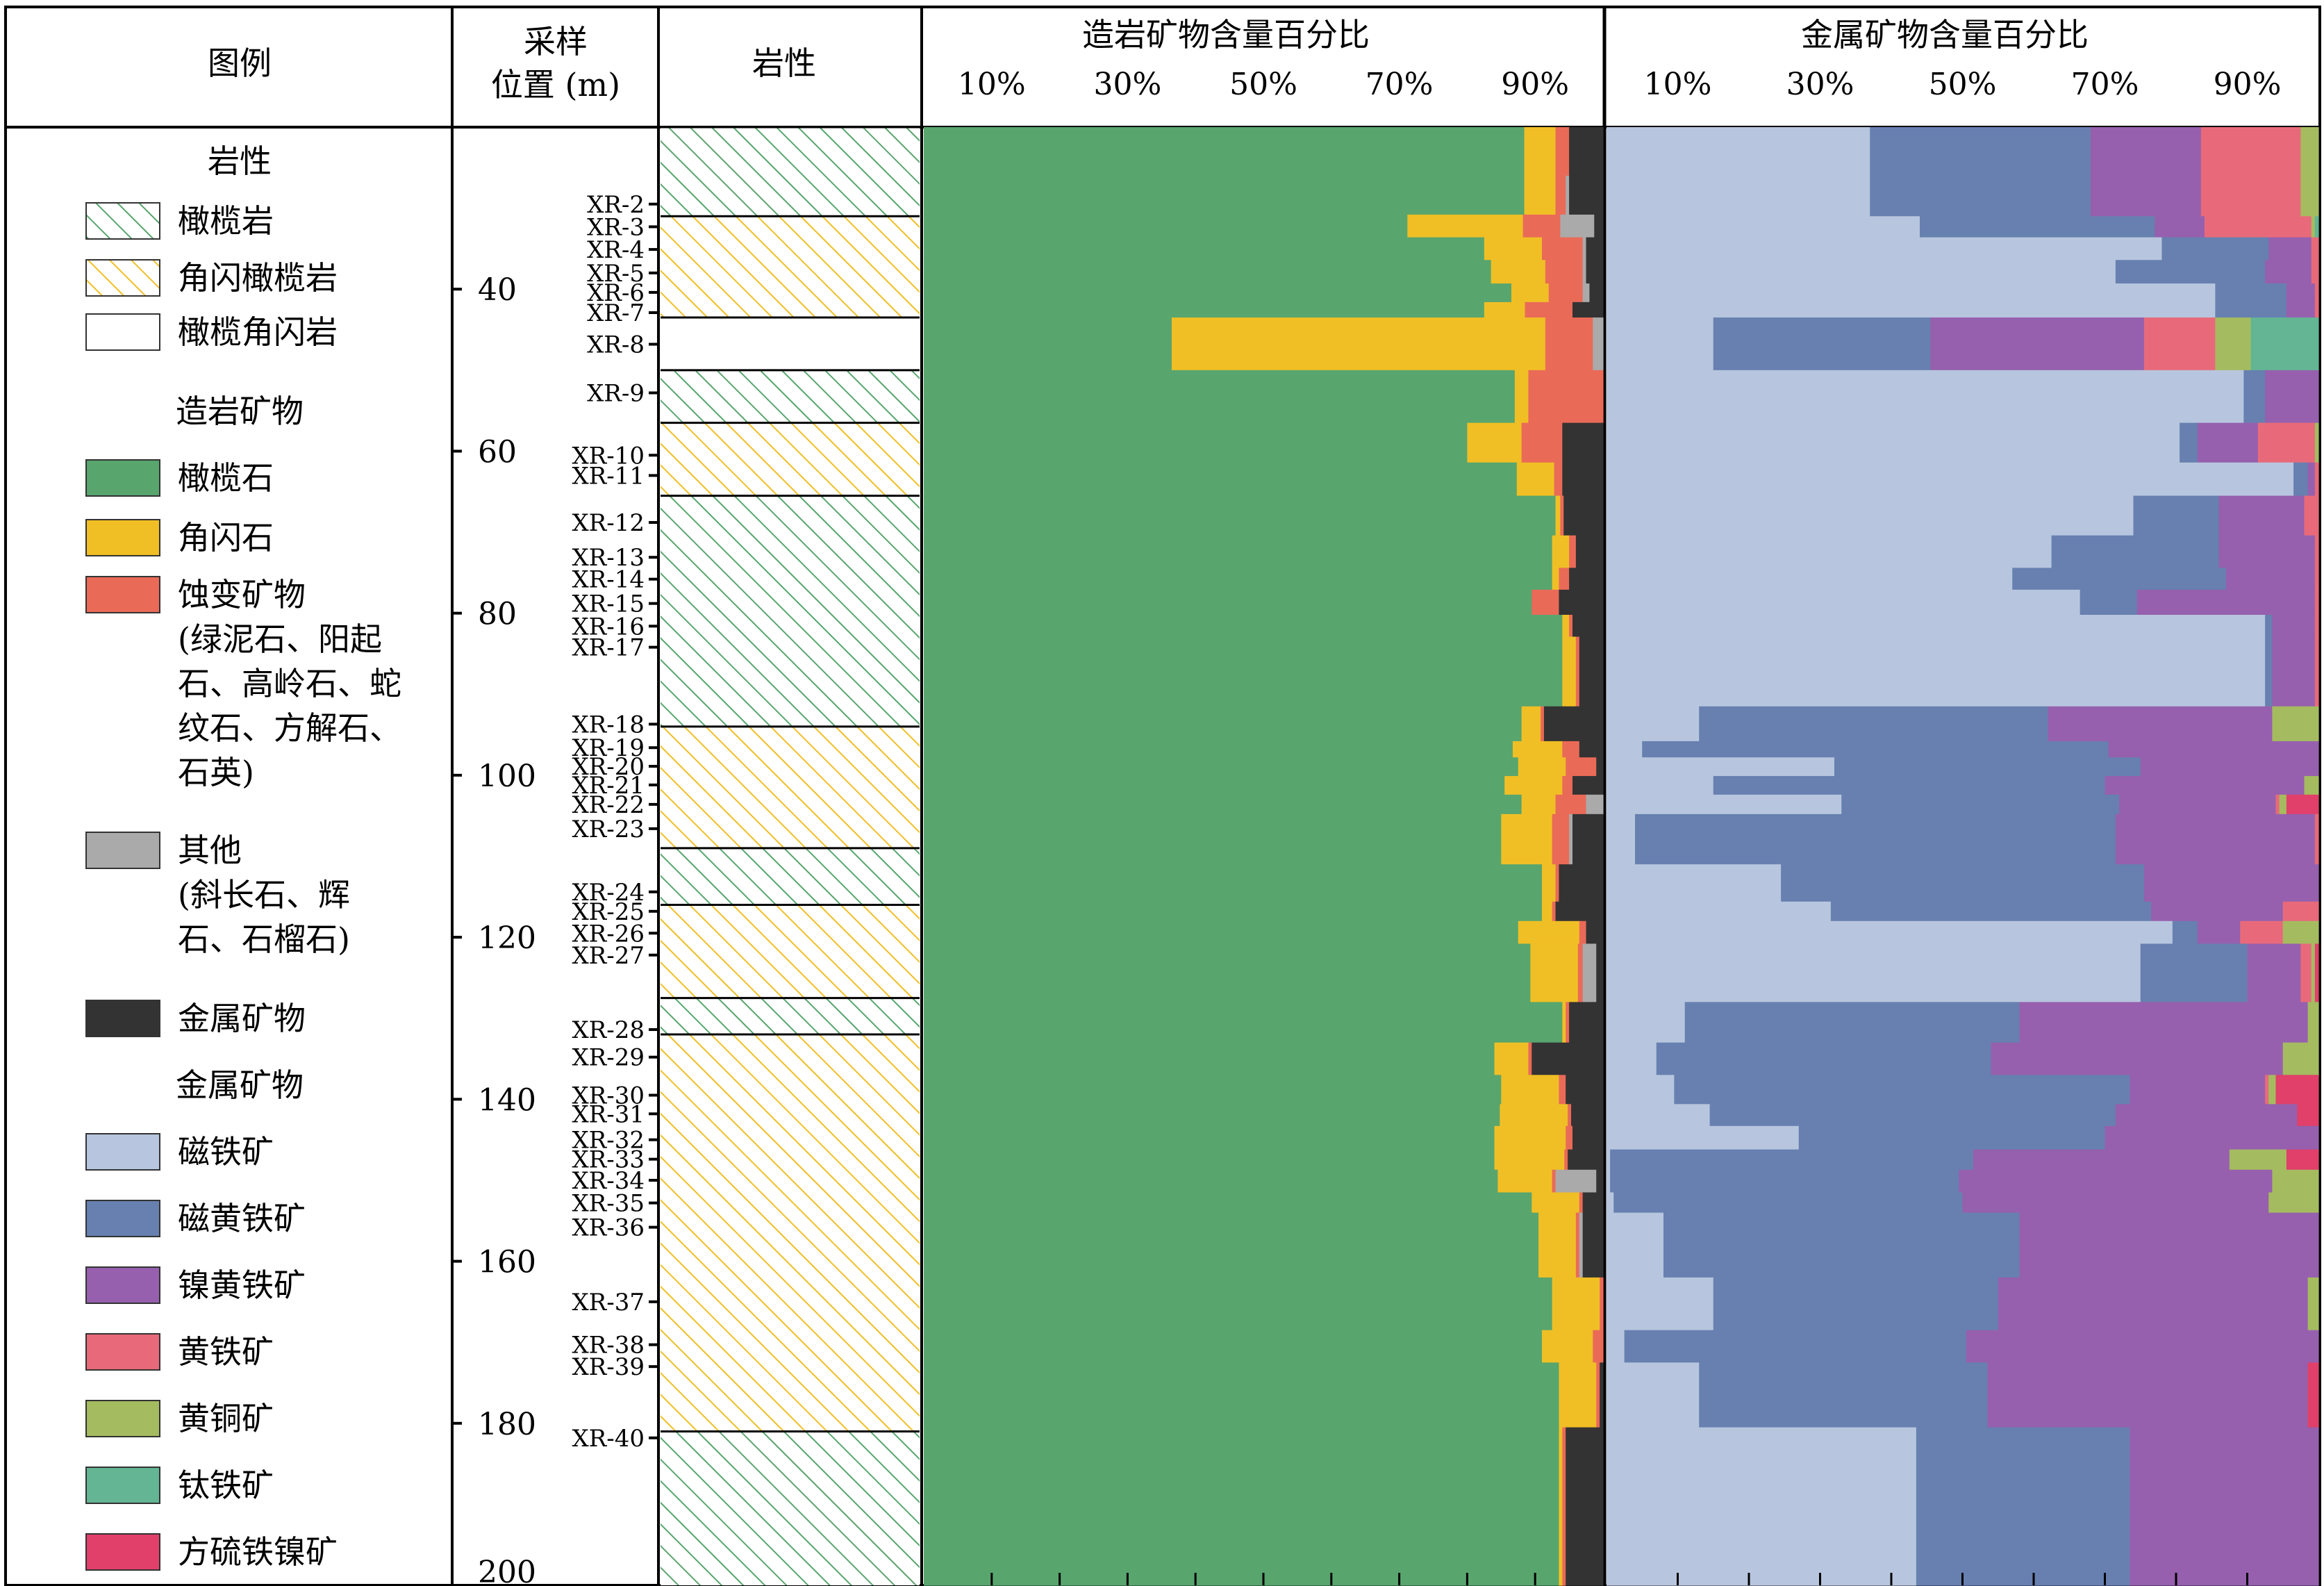  What do you see at coordinates (258, 332) in the screenshot?
I see `legend-label-olivine_hornblendite: 橄榄角闪岩` at bounding box center [258, 332].